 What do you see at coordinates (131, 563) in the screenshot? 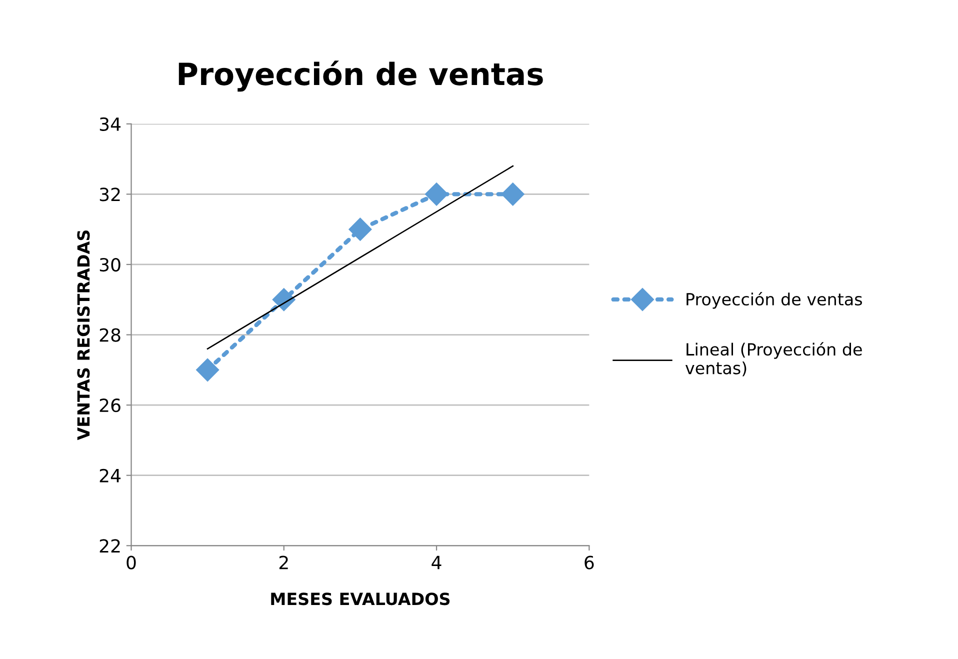
I see `x-tick-label: 0` at bounding box center [131, 563].